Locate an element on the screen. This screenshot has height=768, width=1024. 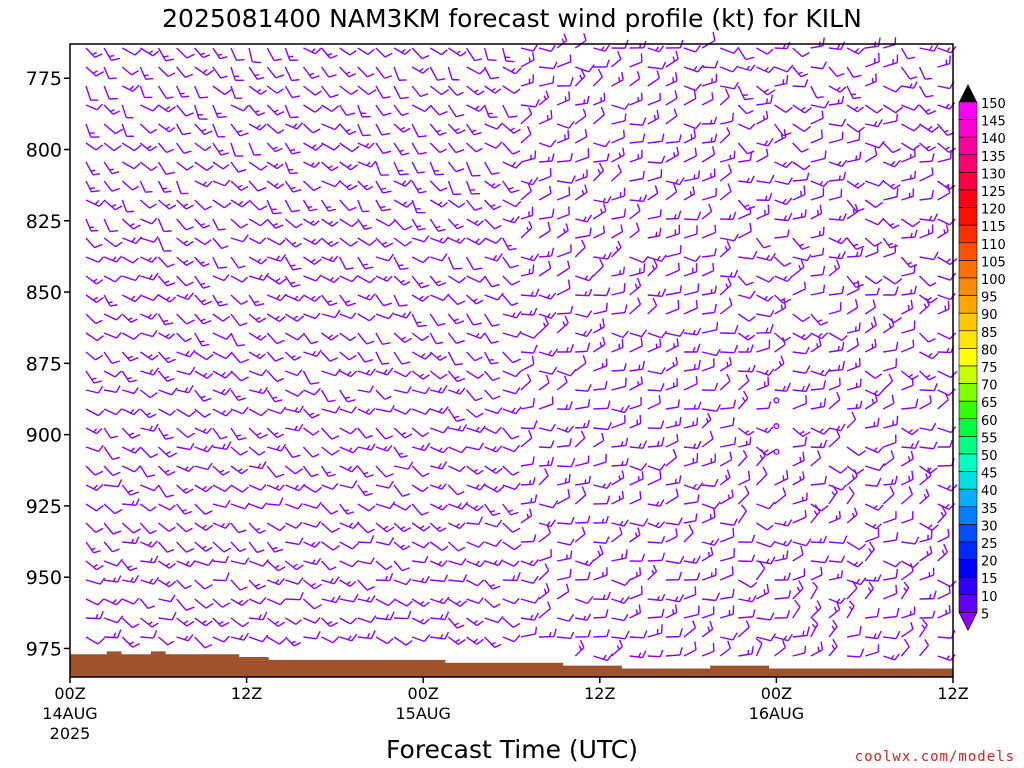
colorbar-swatch is located at coordinates (968, 568).